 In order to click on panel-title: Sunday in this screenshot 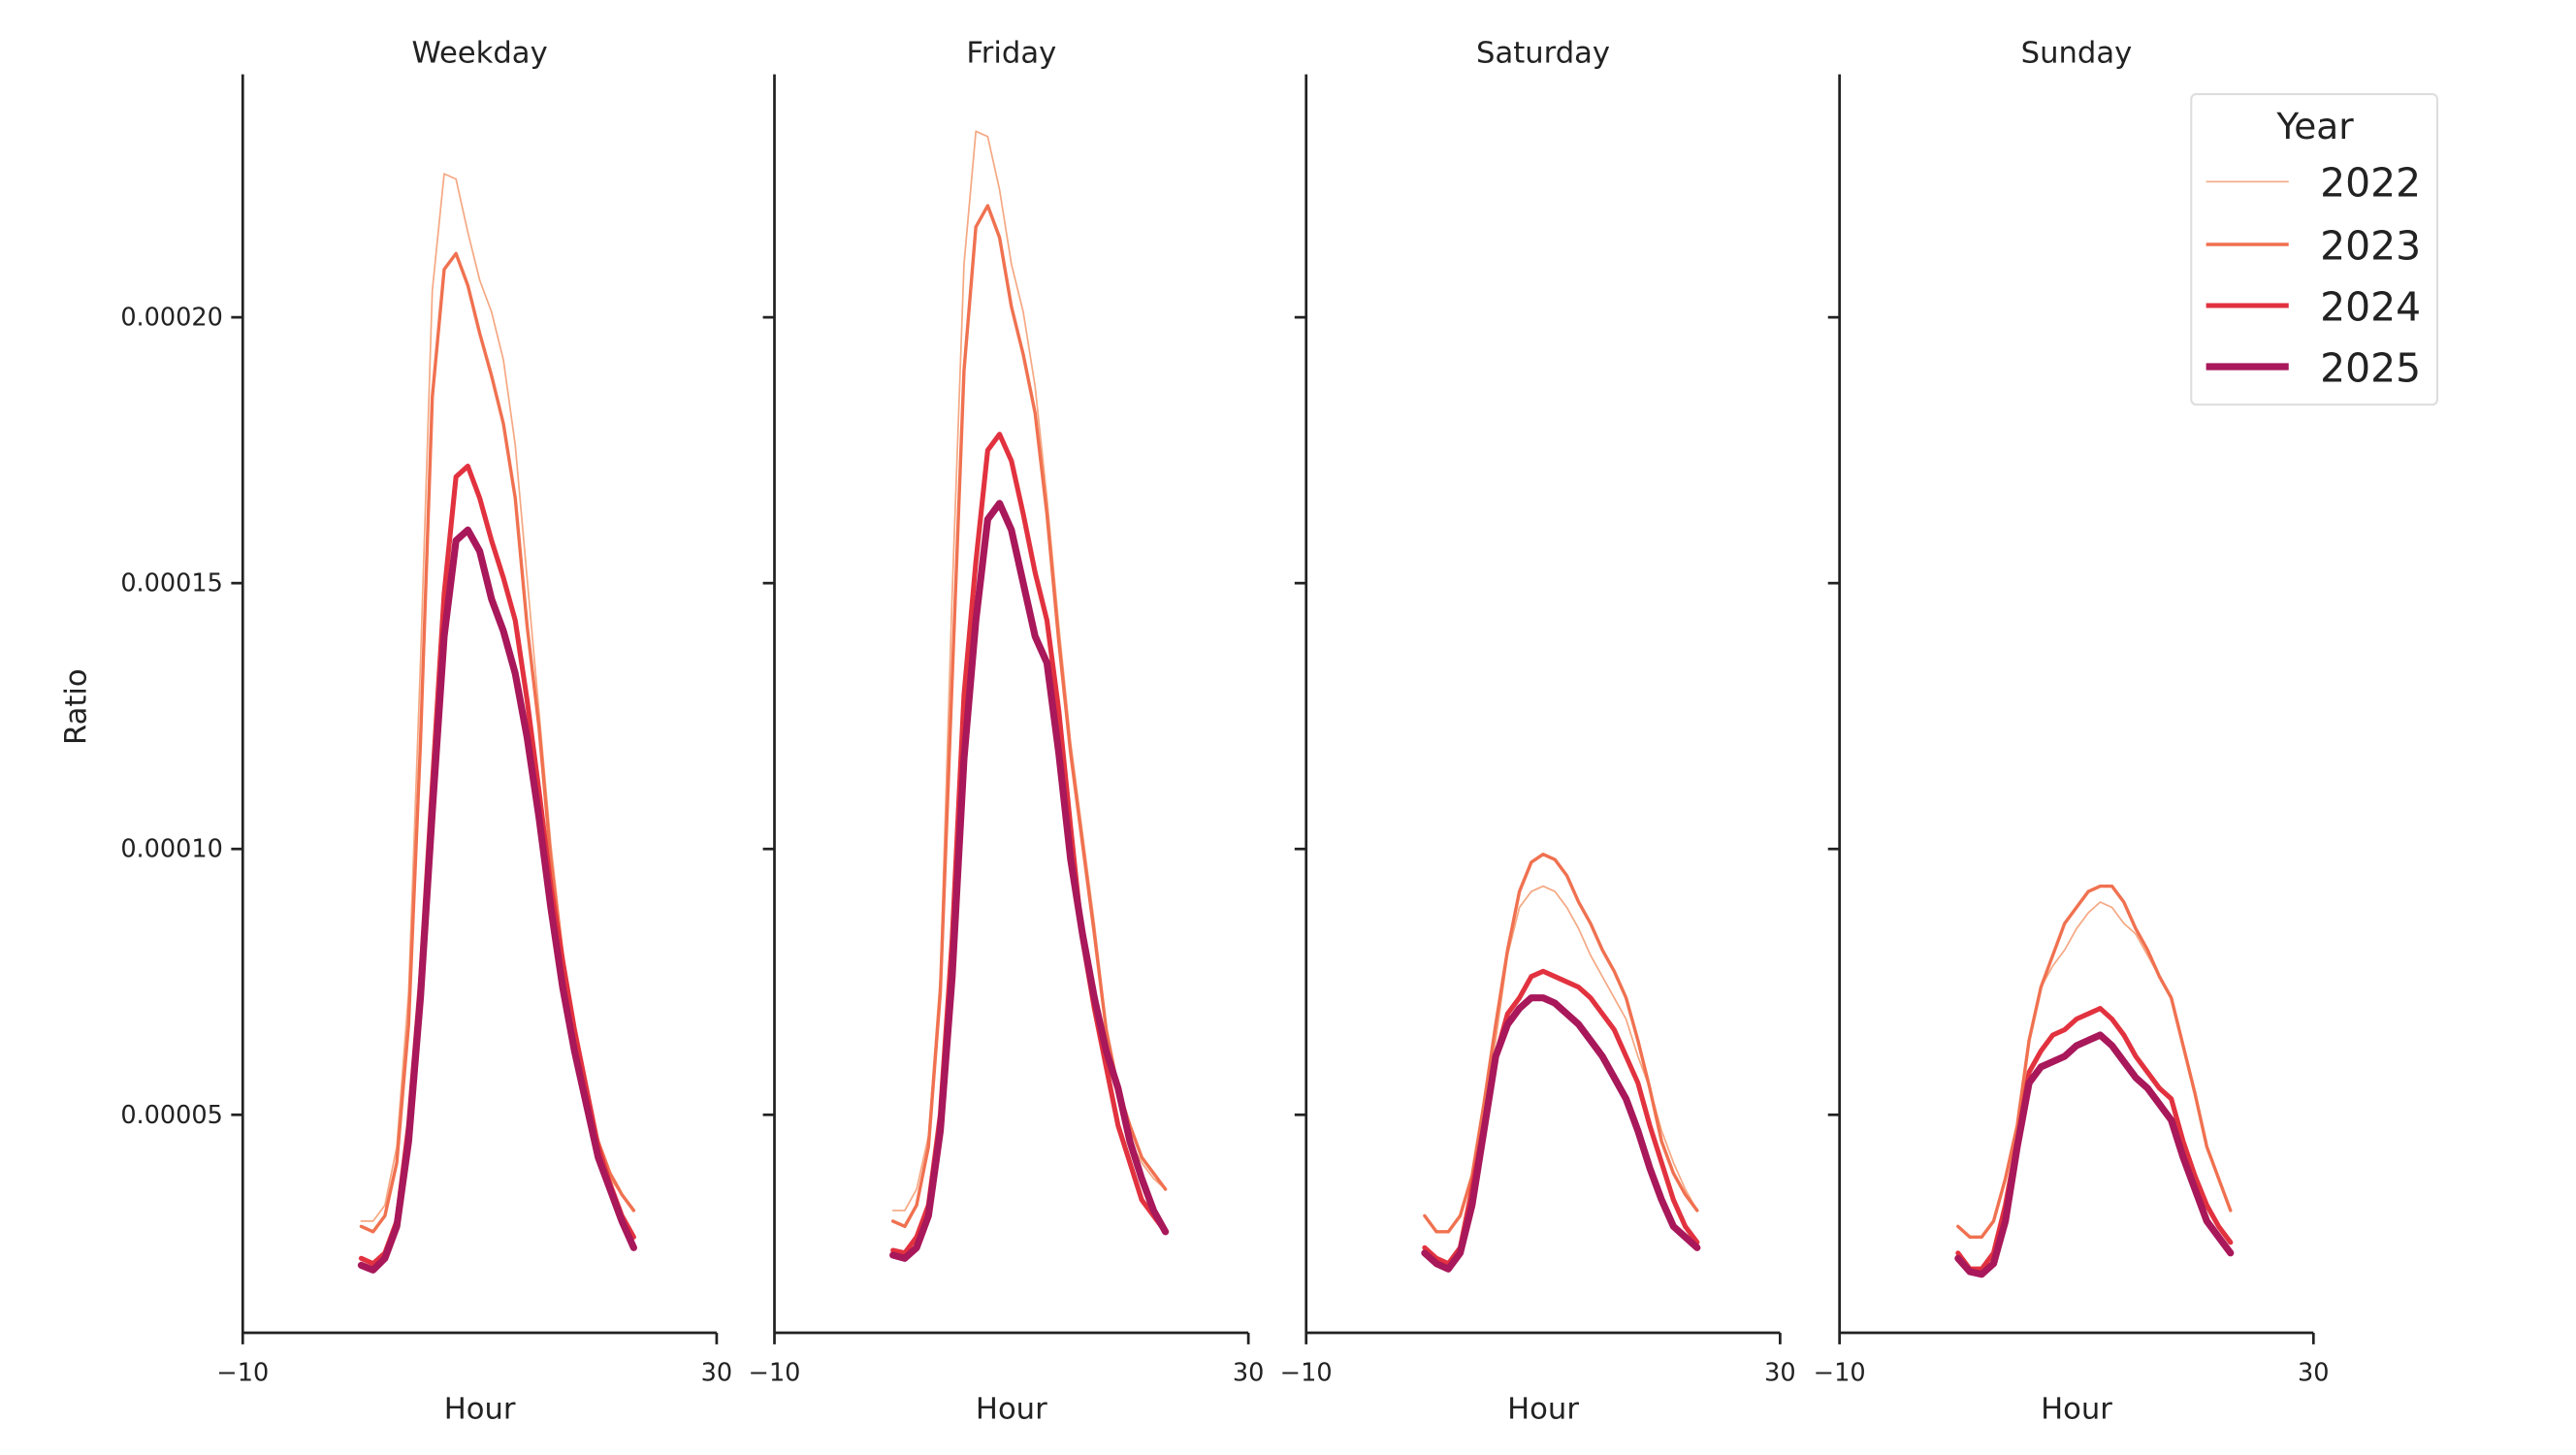, I will do `click(2077, 54)`.